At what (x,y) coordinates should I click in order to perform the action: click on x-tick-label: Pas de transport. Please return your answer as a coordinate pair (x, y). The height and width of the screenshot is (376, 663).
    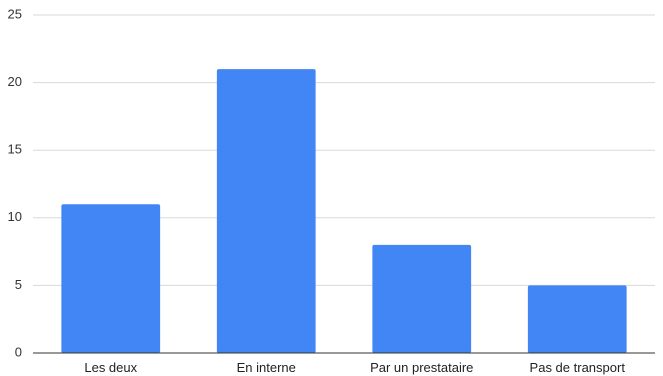
    Looking at the image, I should click on (578, 367).